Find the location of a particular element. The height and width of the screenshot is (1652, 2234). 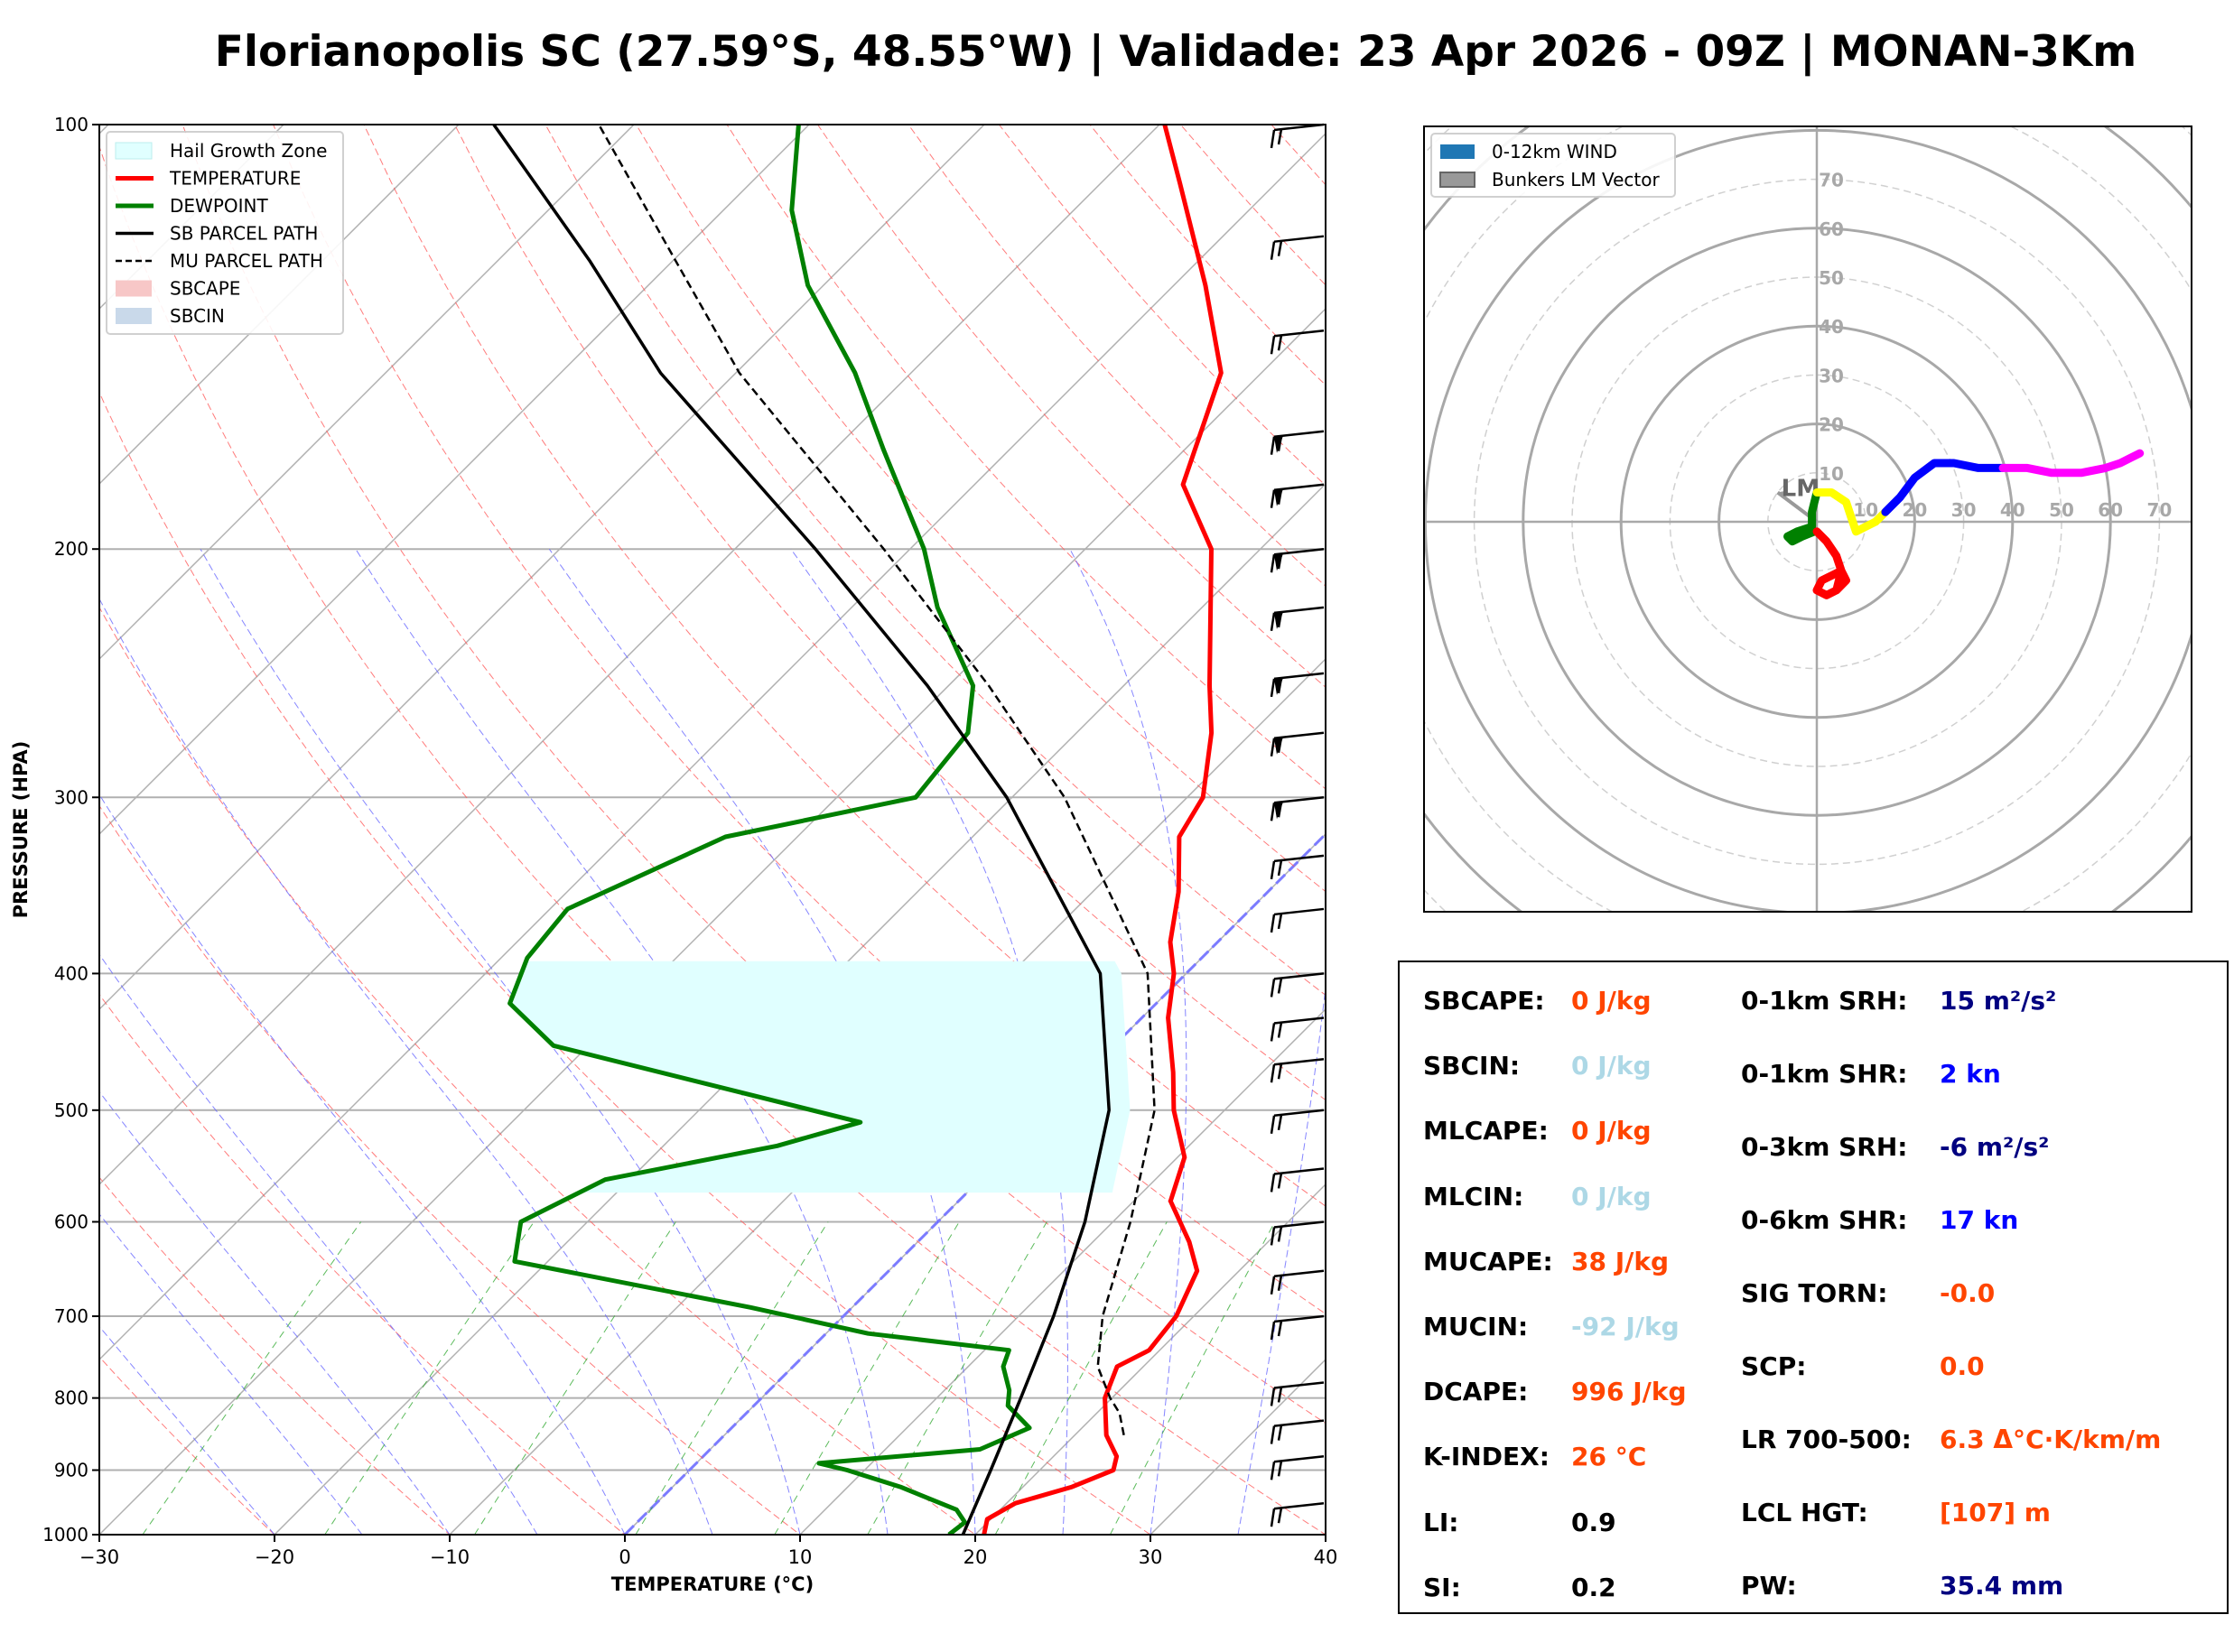

y-tick-label: 800 is located at coordinates (71, 1398).